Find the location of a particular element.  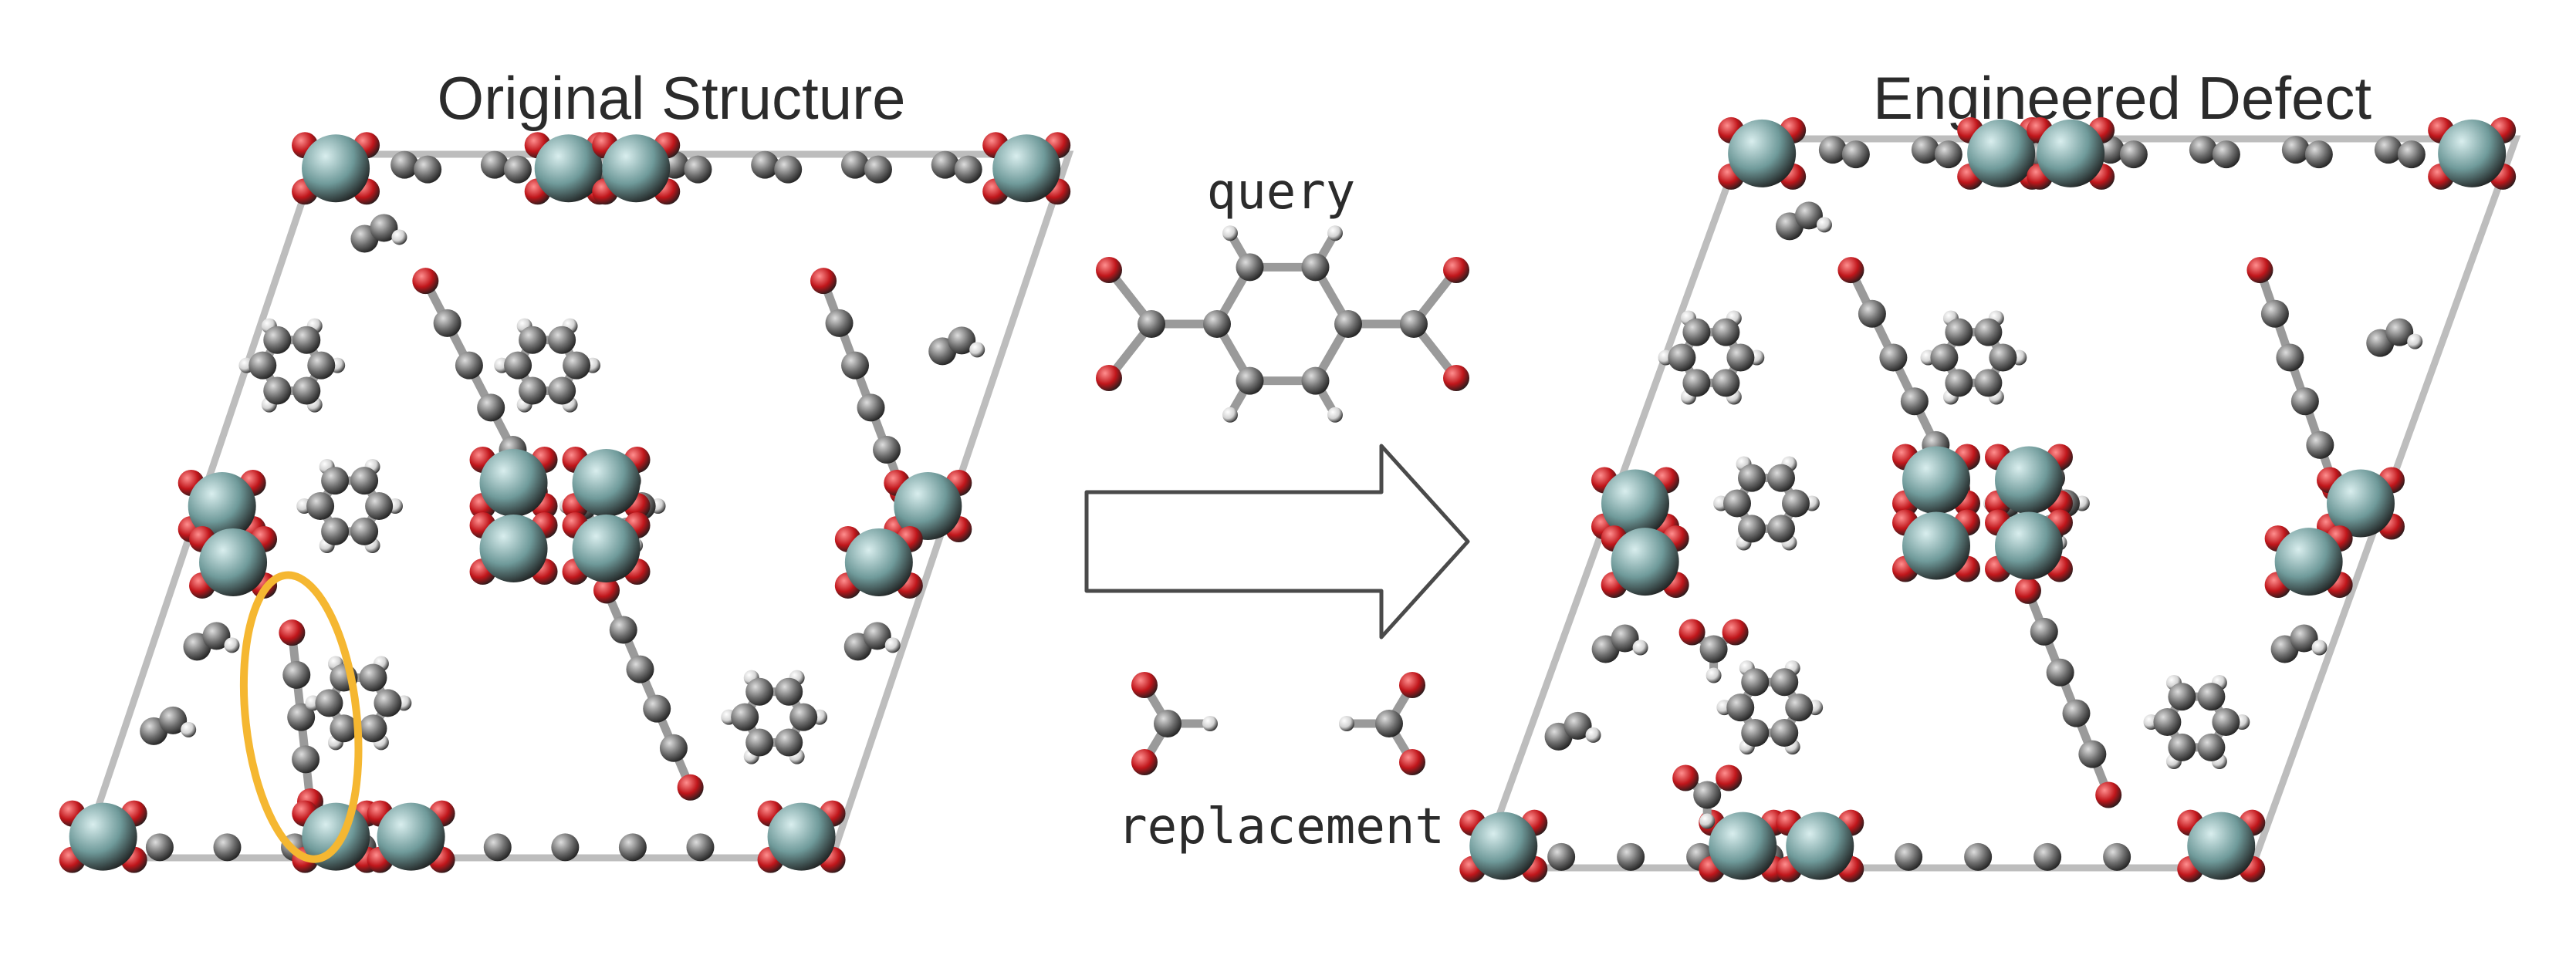

replacement-label: replacement is located at coordinates (1281, 826).